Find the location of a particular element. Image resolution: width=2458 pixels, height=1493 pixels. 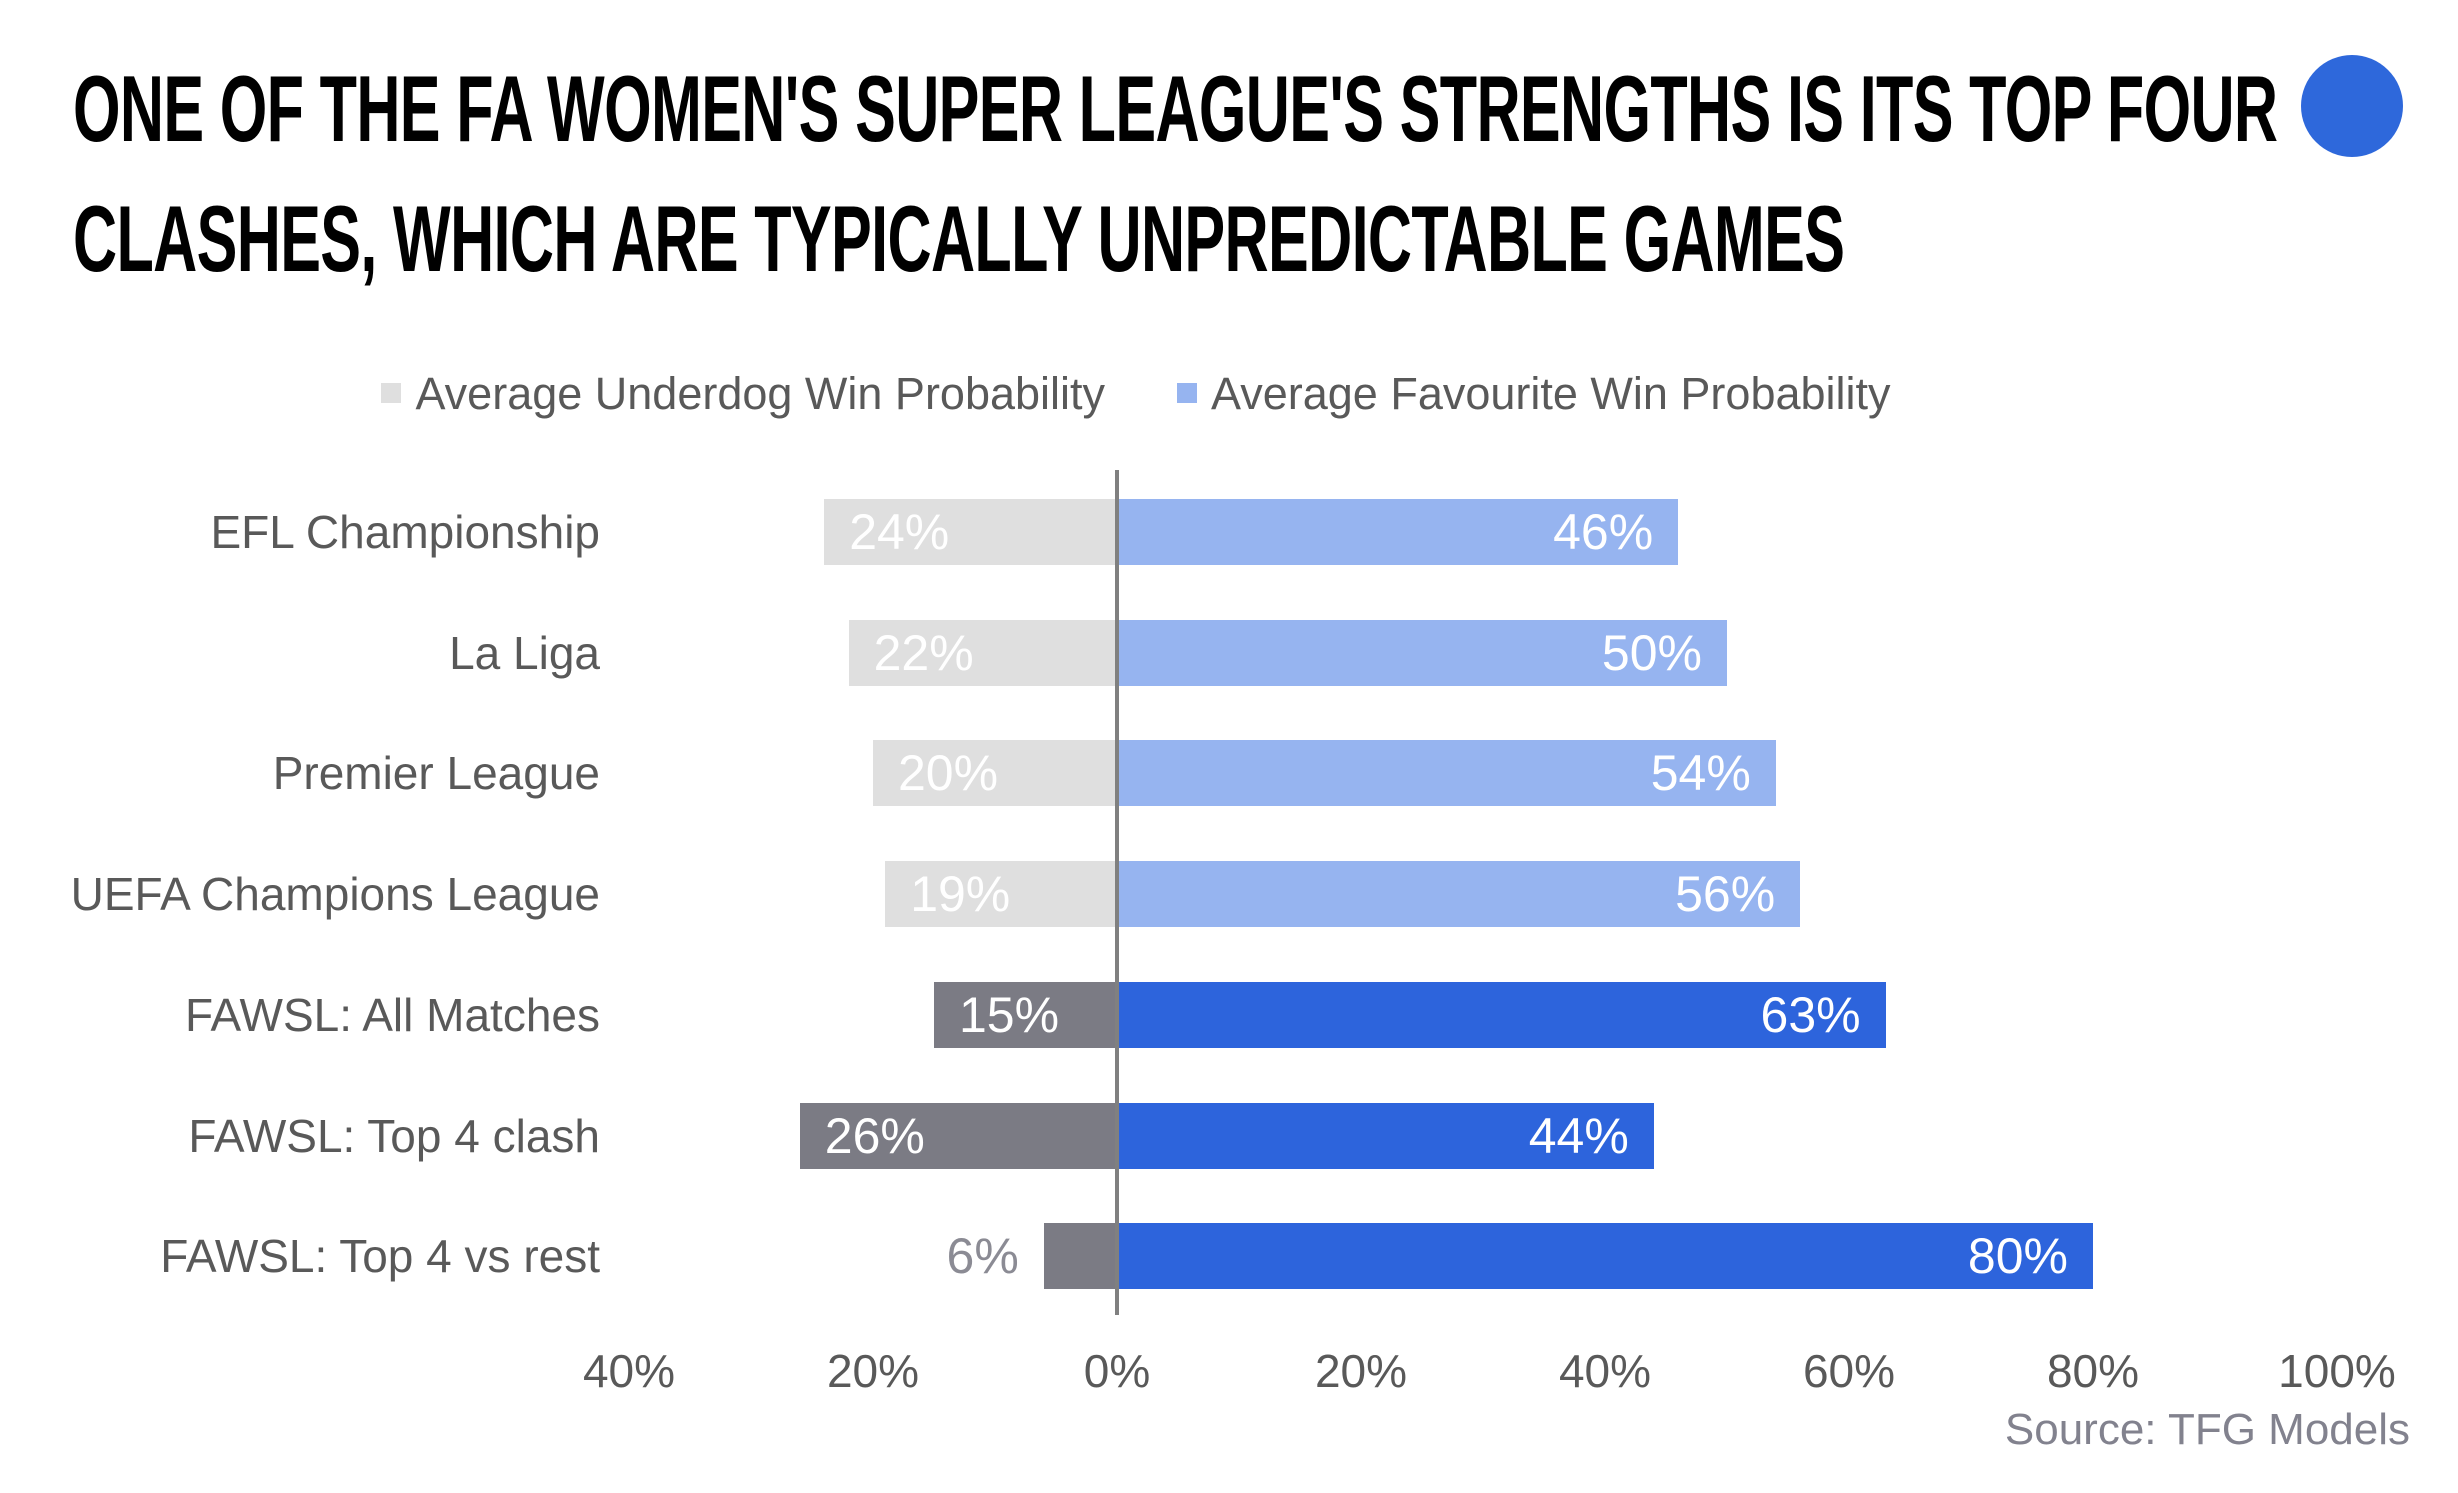

axis-tick-label: 60% is located at coordinates (1849, 1371).